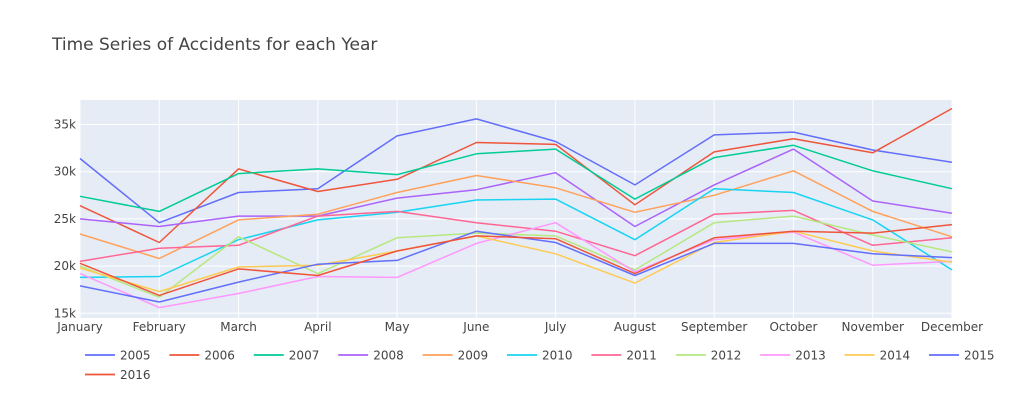 This screenshot has width=1032, height=404. Describe the element at coordinates (118, 356) in the screenshot. I see `legend-item-2005: 2005` at that location.